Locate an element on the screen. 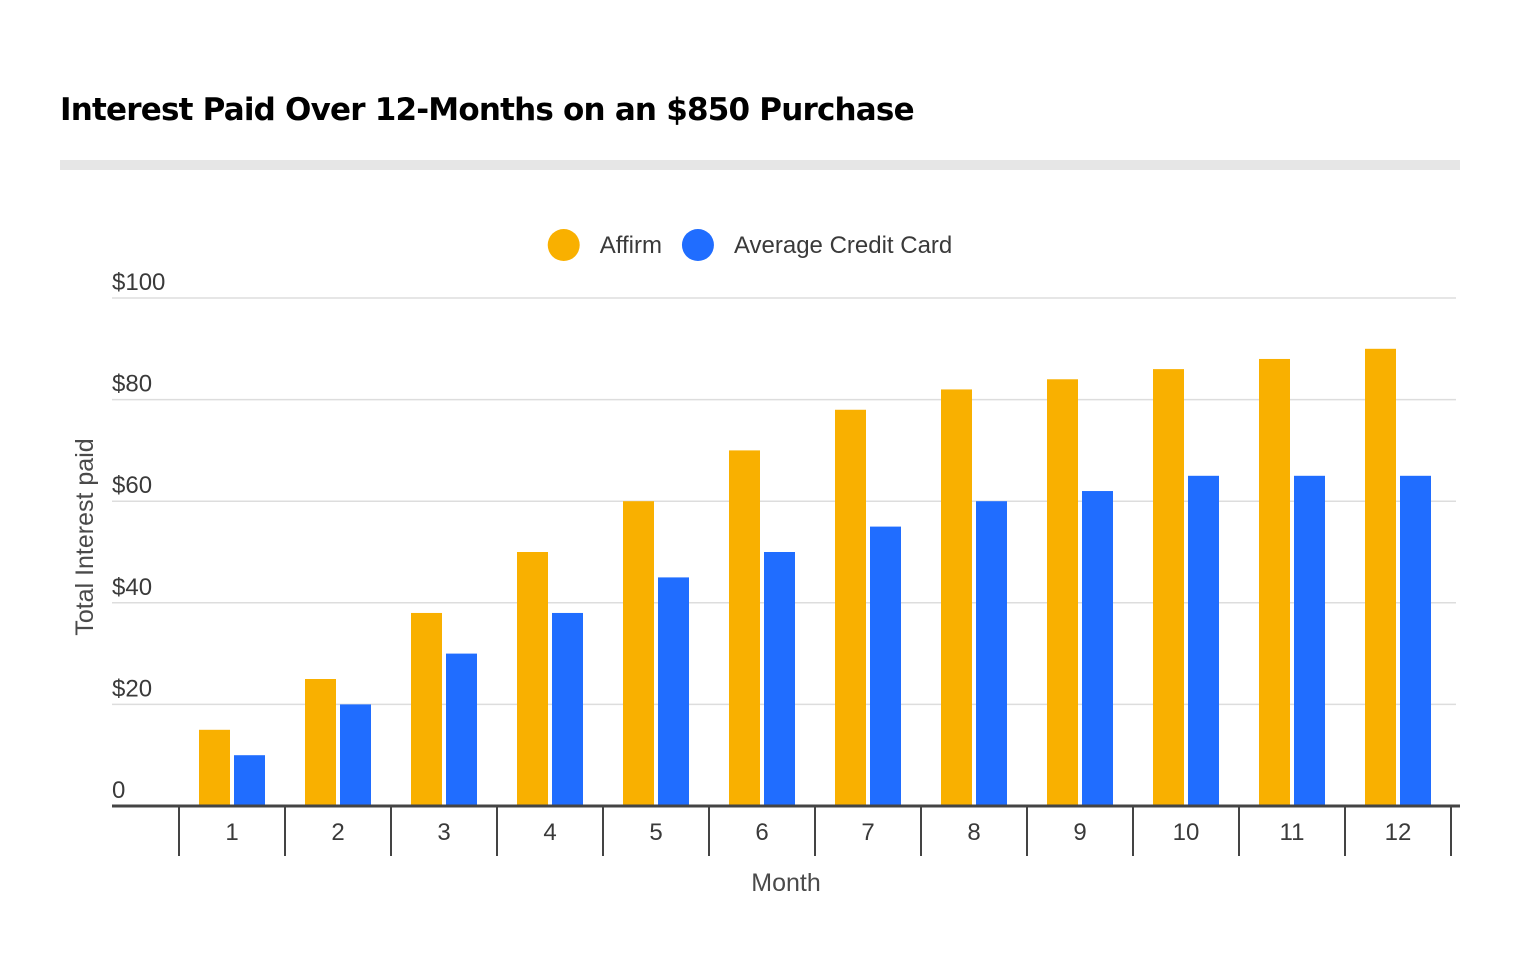 The height and width of the screenshot is (970, 1520). y-tick-label: $80 is located at coordinates (132, 384).